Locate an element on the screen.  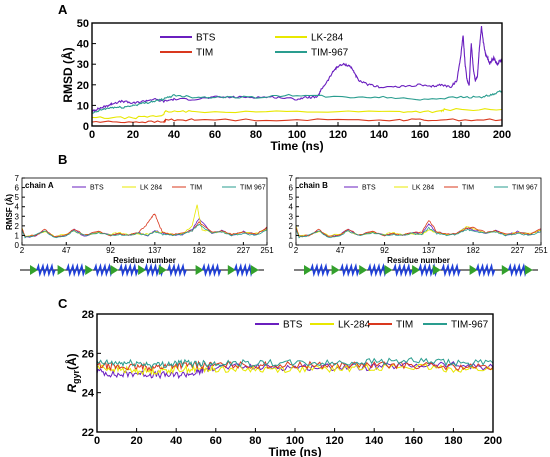
x-axis-title: Residue number is located at coordinates (418, 260).